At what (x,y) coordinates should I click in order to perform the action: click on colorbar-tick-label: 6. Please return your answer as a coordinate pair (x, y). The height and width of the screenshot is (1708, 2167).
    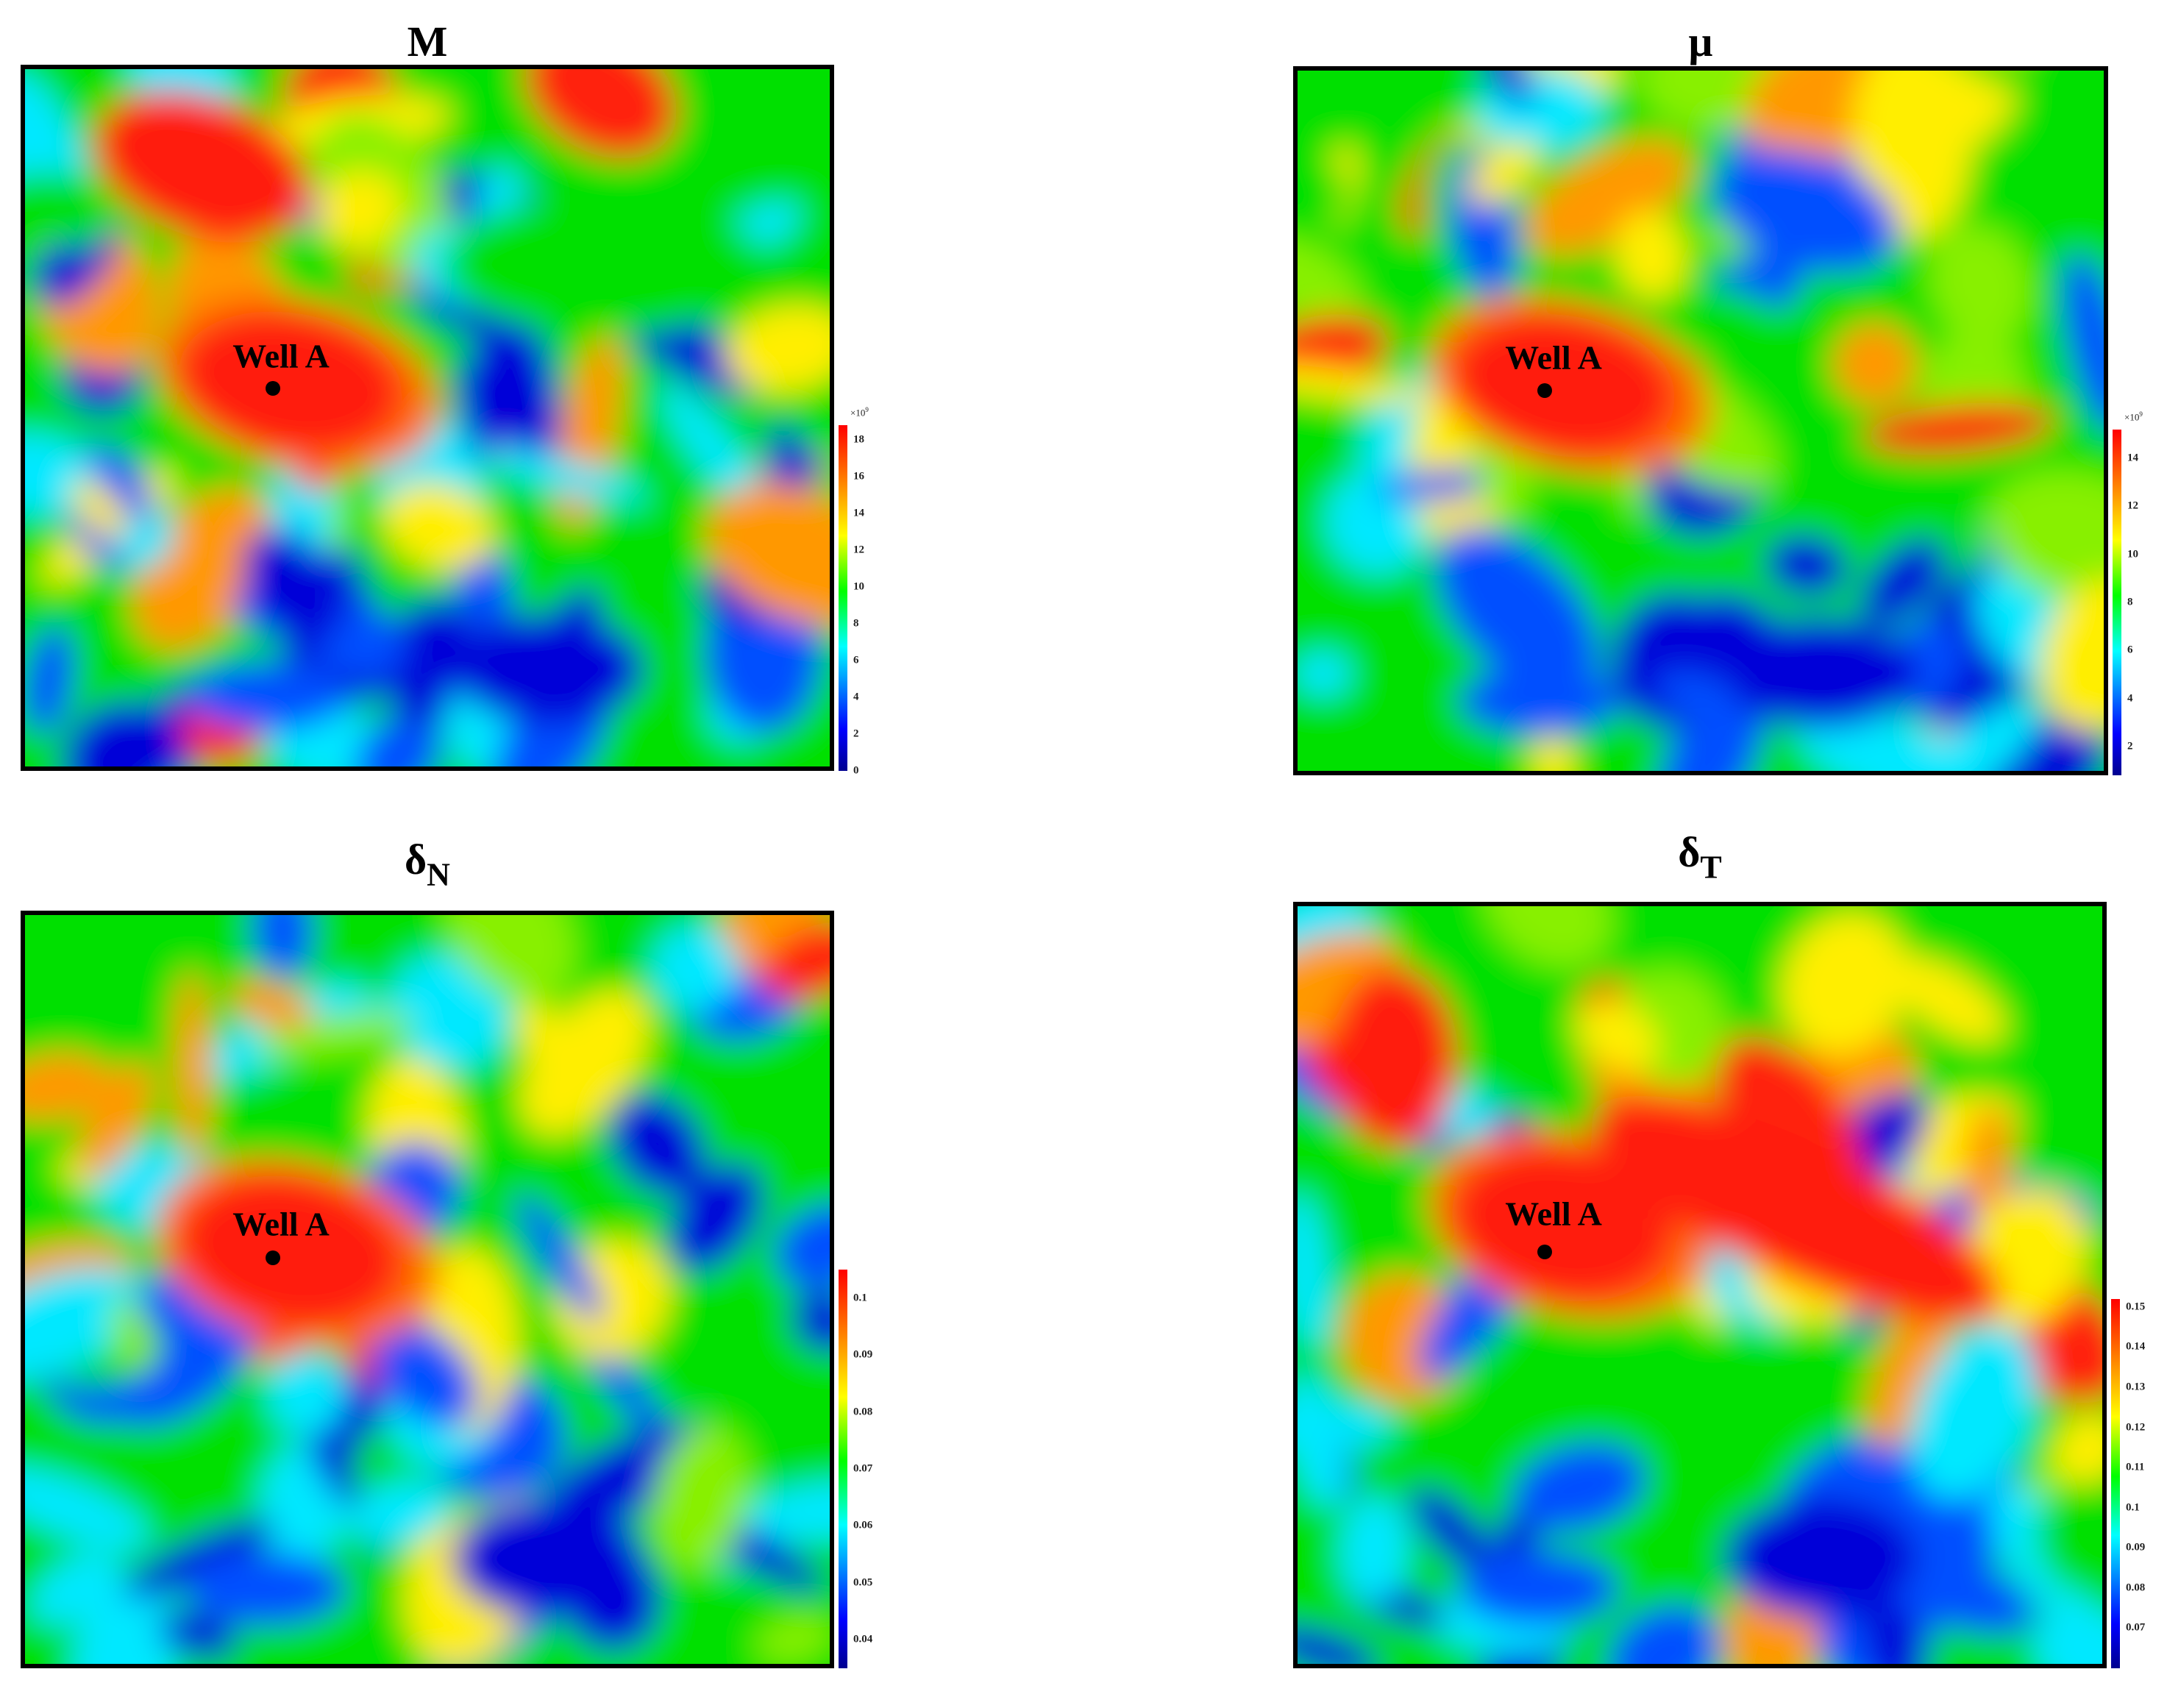
    Looking at the image, I should click on (2130, 650).